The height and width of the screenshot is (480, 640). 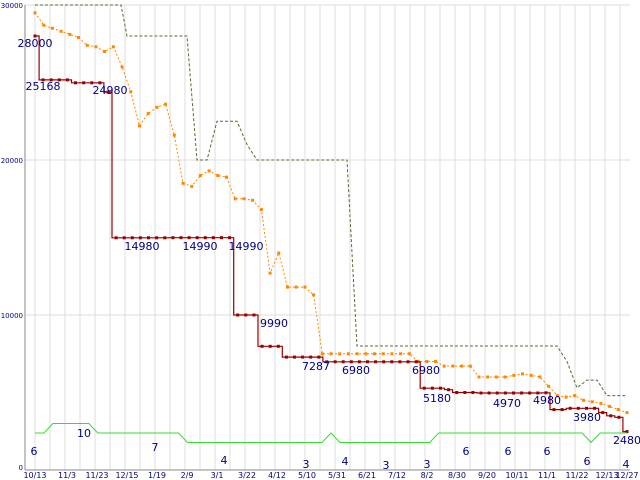 What do you see at coordinates (12, 237) in the screenshot?
I see `y-tick-labels: 0 10000 20000 30000` at bounding box center [12, 237].